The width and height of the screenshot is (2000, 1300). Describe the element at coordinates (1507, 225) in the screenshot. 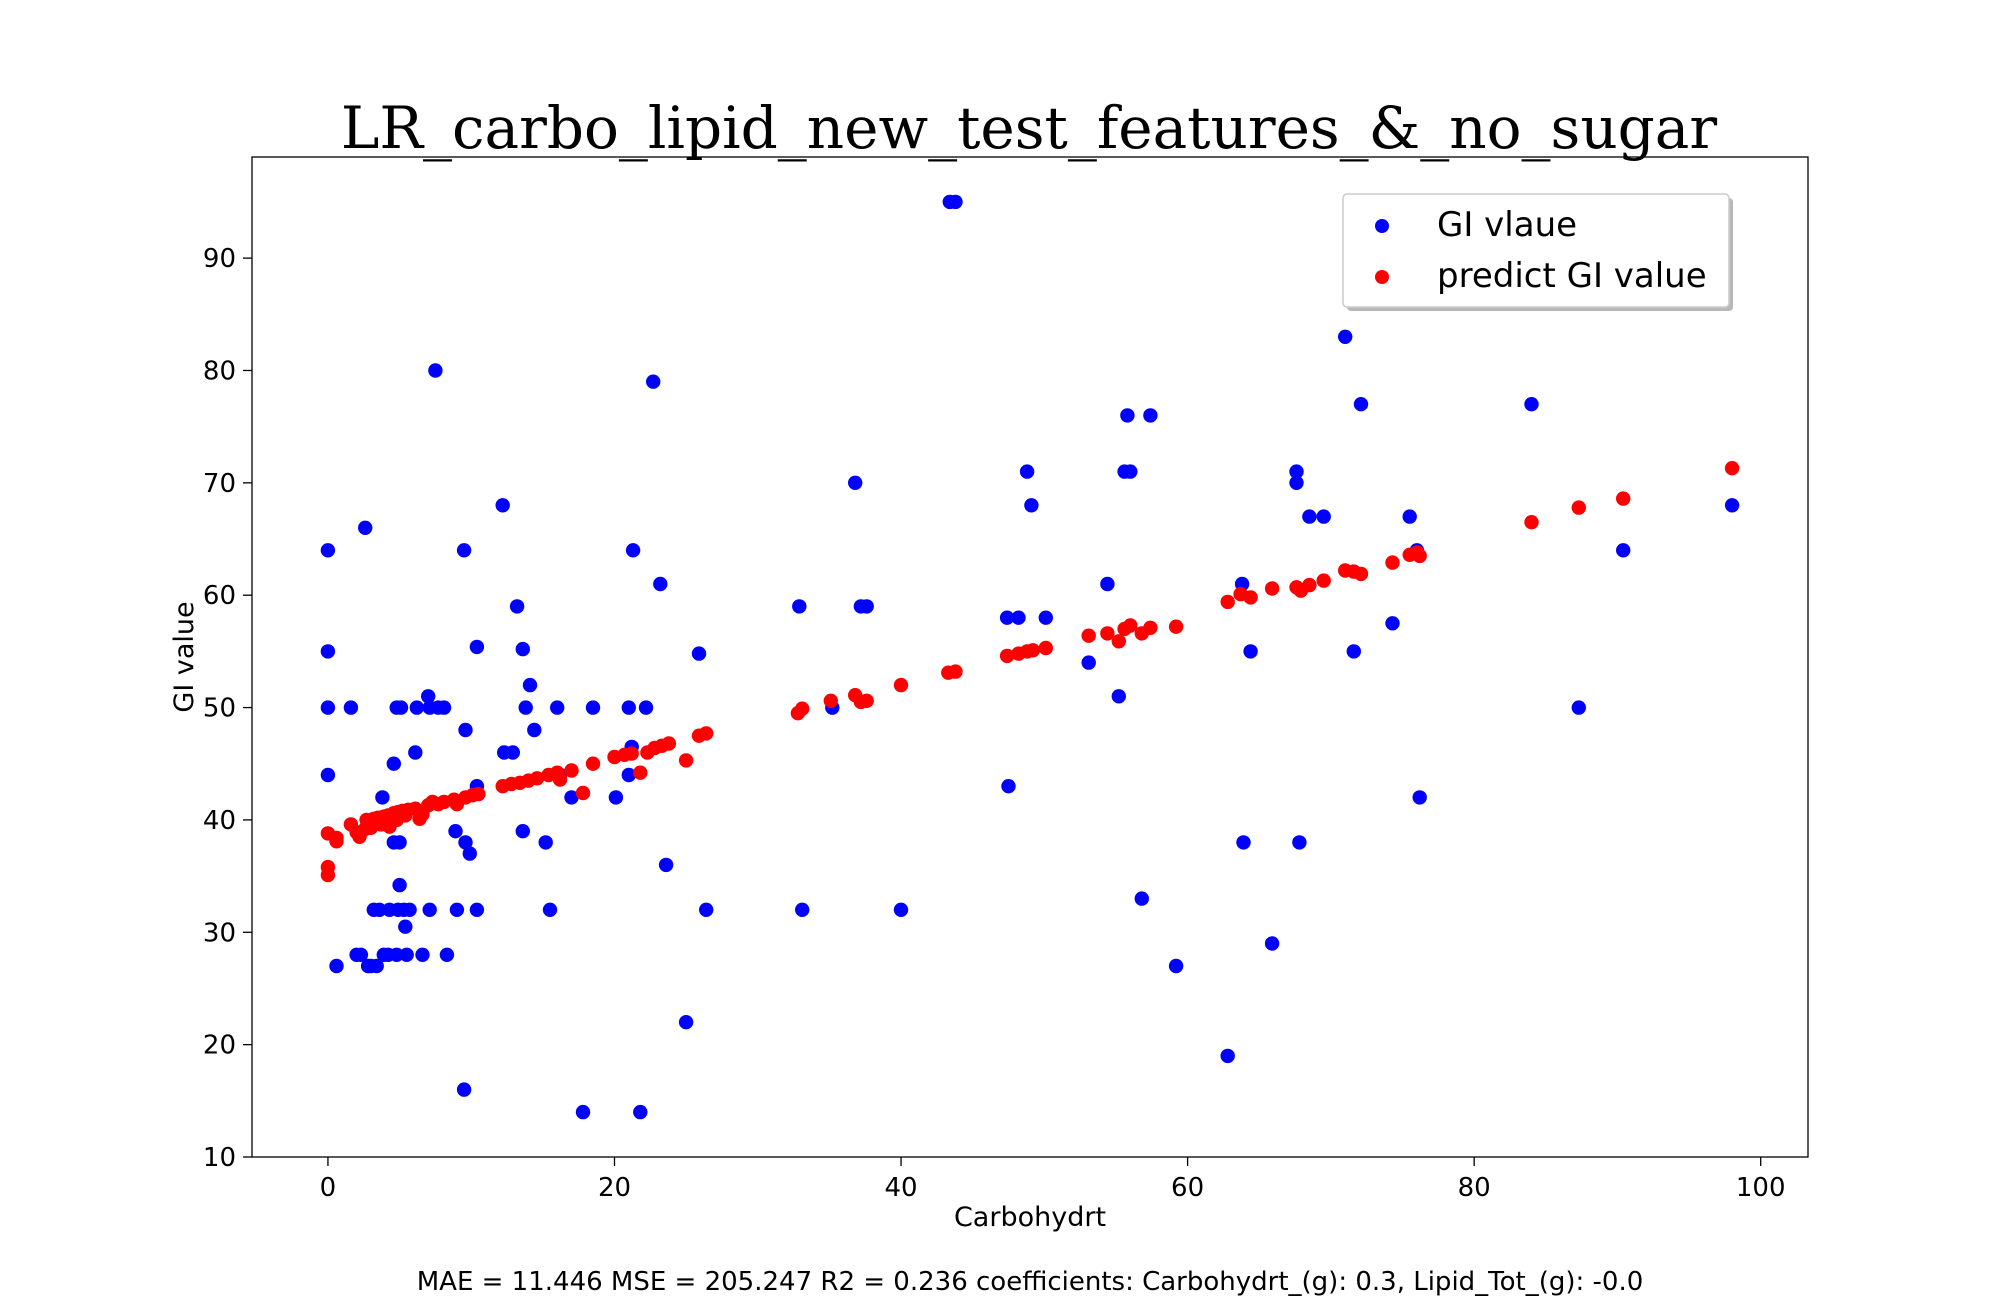

I see `legend-label-gi-value: GI vlaue` at that location.